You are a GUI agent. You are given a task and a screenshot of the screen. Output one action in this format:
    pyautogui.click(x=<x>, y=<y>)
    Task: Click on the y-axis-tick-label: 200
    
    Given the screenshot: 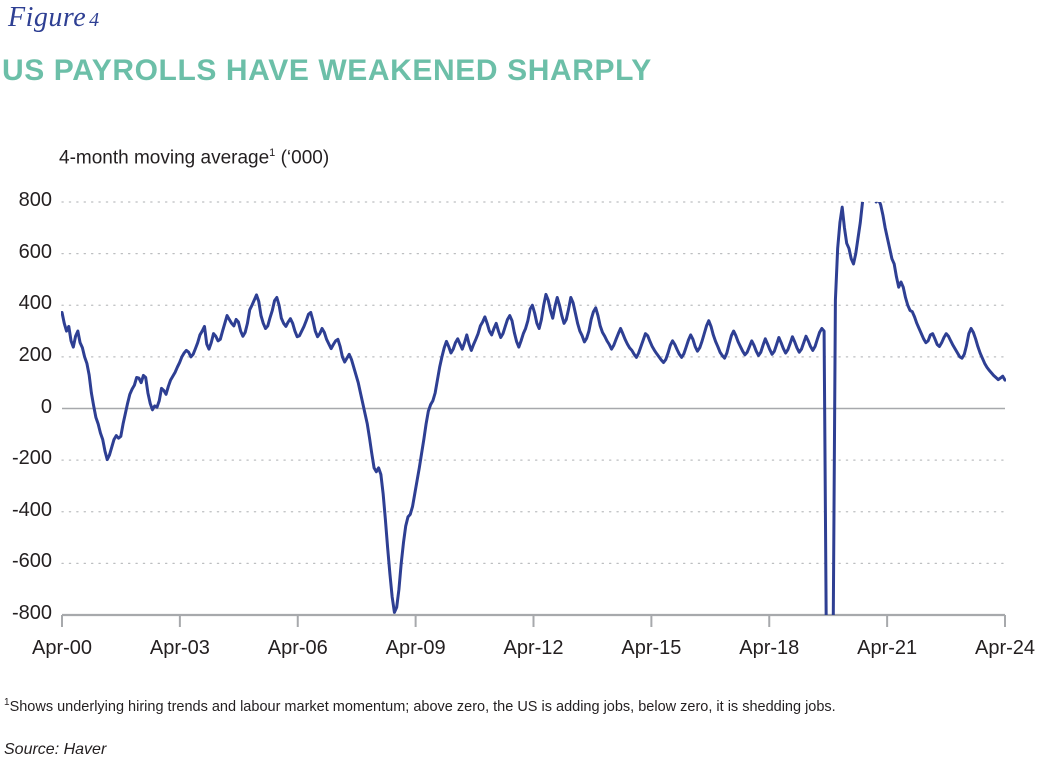 What is the action you would take?
    pyautogui.click(x=35, y=354)
    